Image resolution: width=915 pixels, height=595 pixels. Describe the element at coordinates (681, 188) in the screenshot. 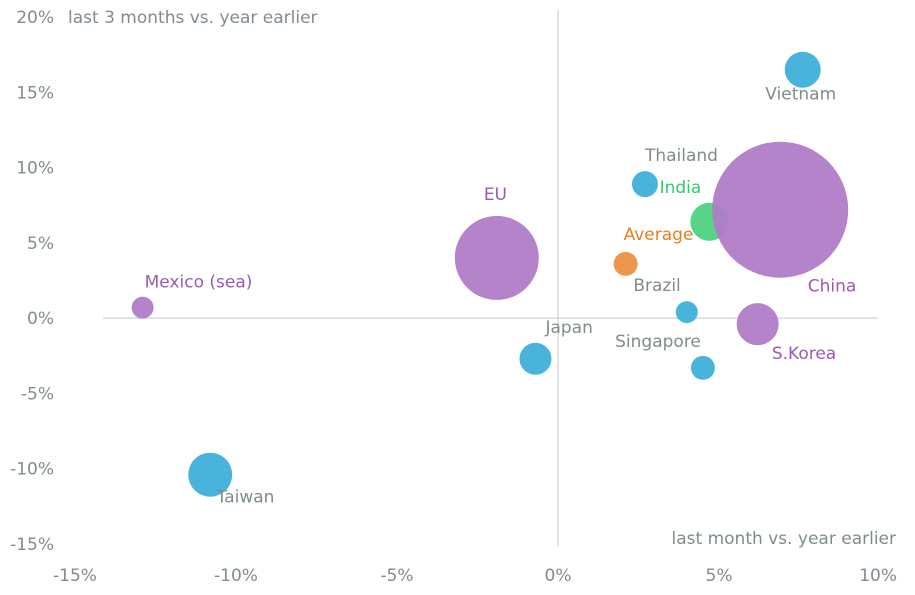

I see `bubble-label: India` at that location.